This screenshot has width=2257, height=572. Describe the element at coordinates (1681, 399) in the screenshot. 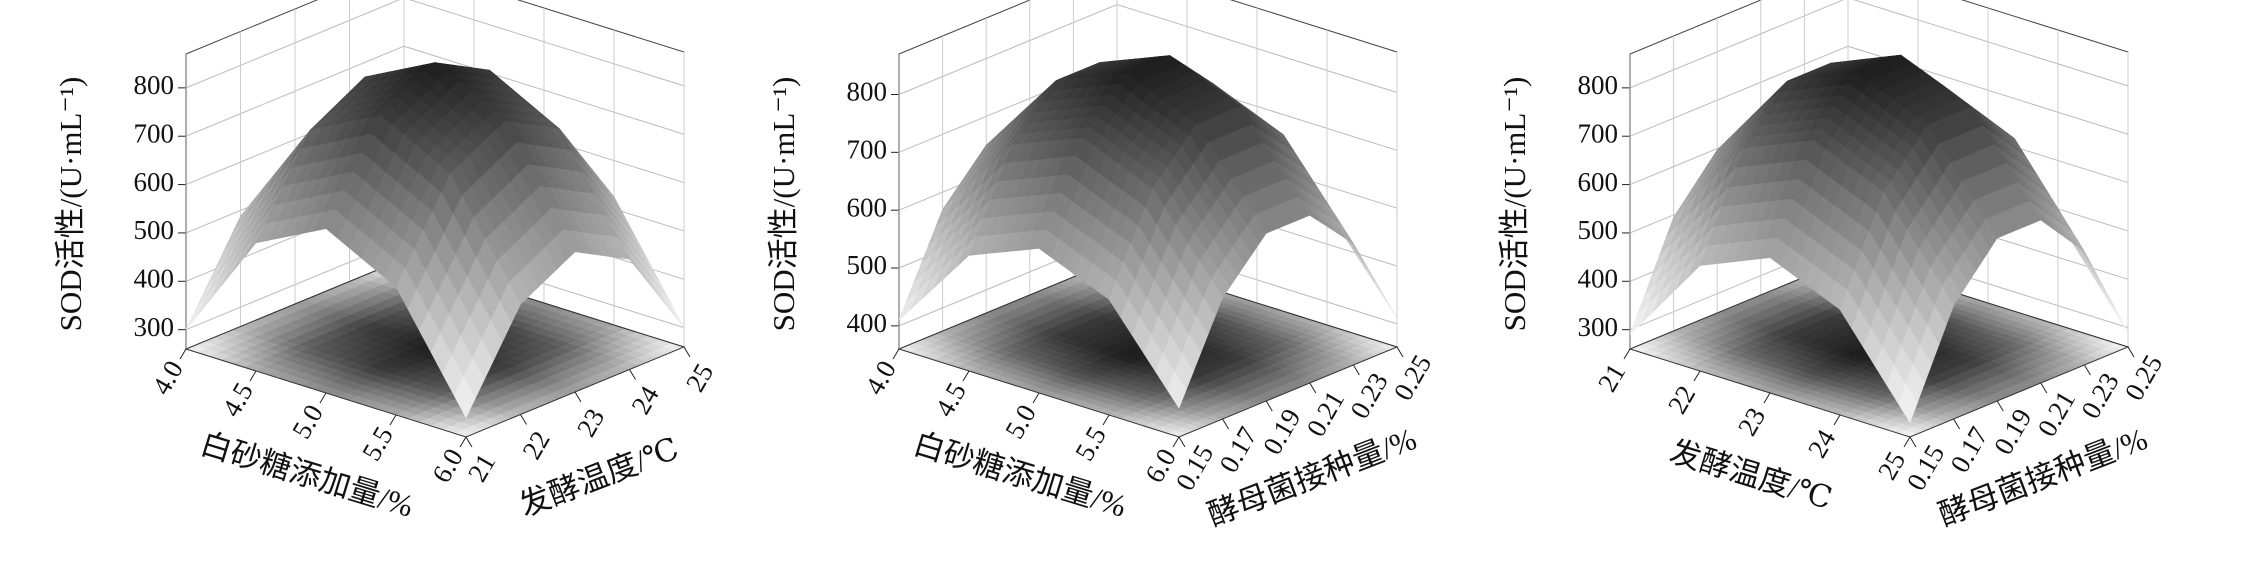

I see `x-tick-label: 22` at that location.